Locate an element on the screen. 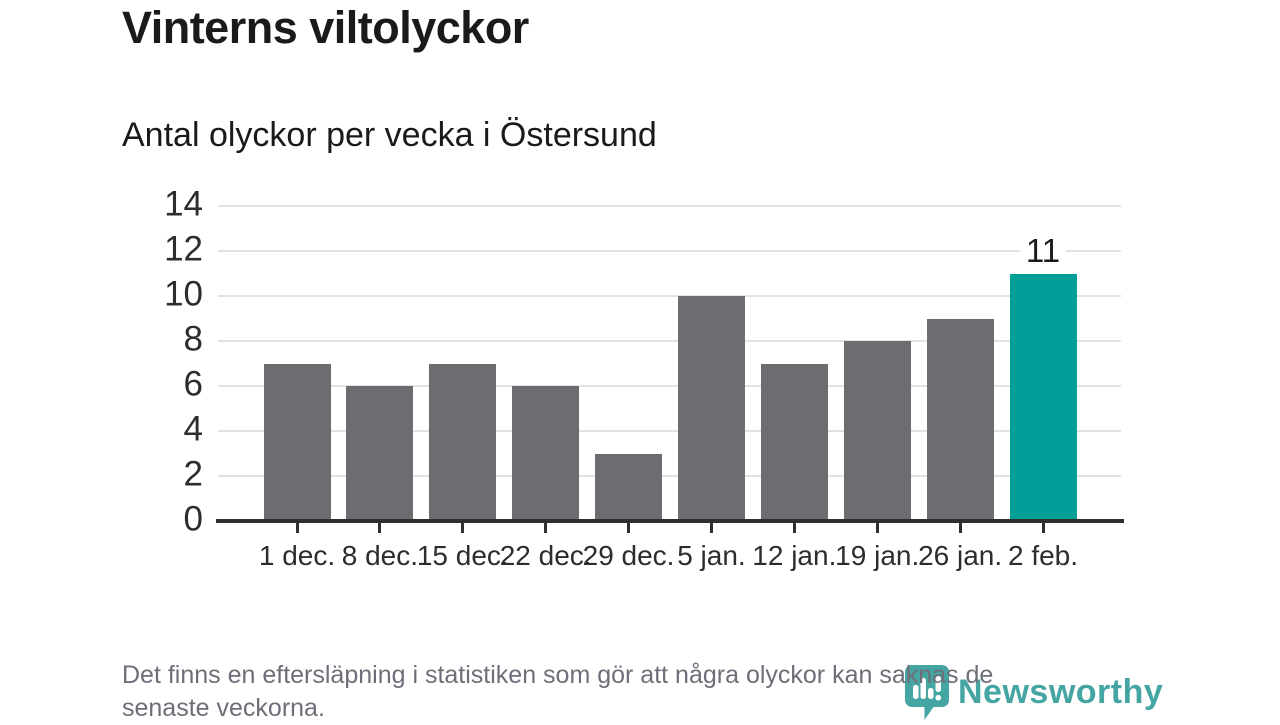 The height and width of the screenshot is (725, 1280). y-axis-label: 12 is located at coordinates (183, 249).